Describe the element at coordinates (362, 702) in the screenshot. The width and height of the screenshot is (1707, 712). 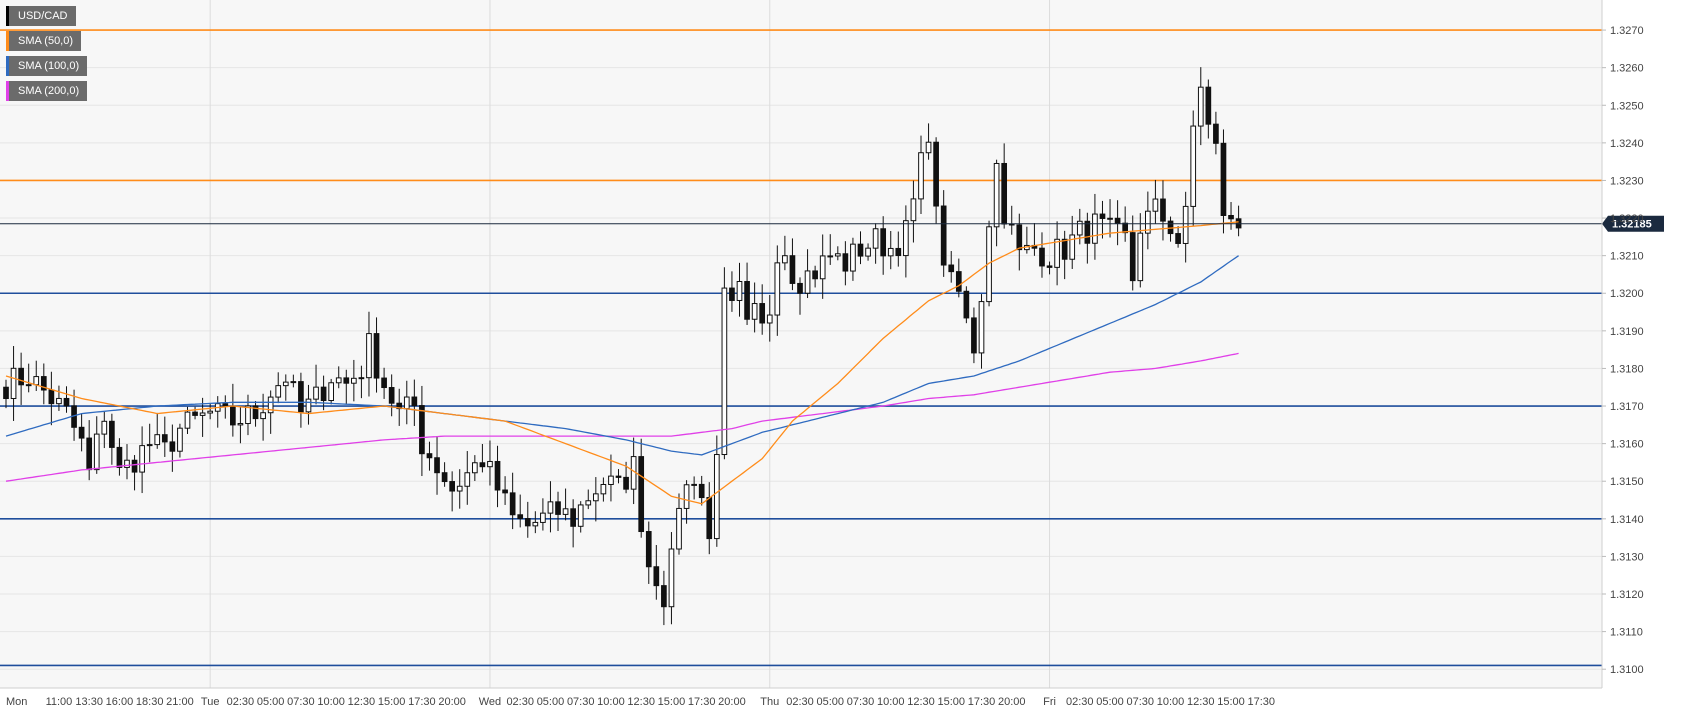
I see `x-tick-label: 12:30` at that location.